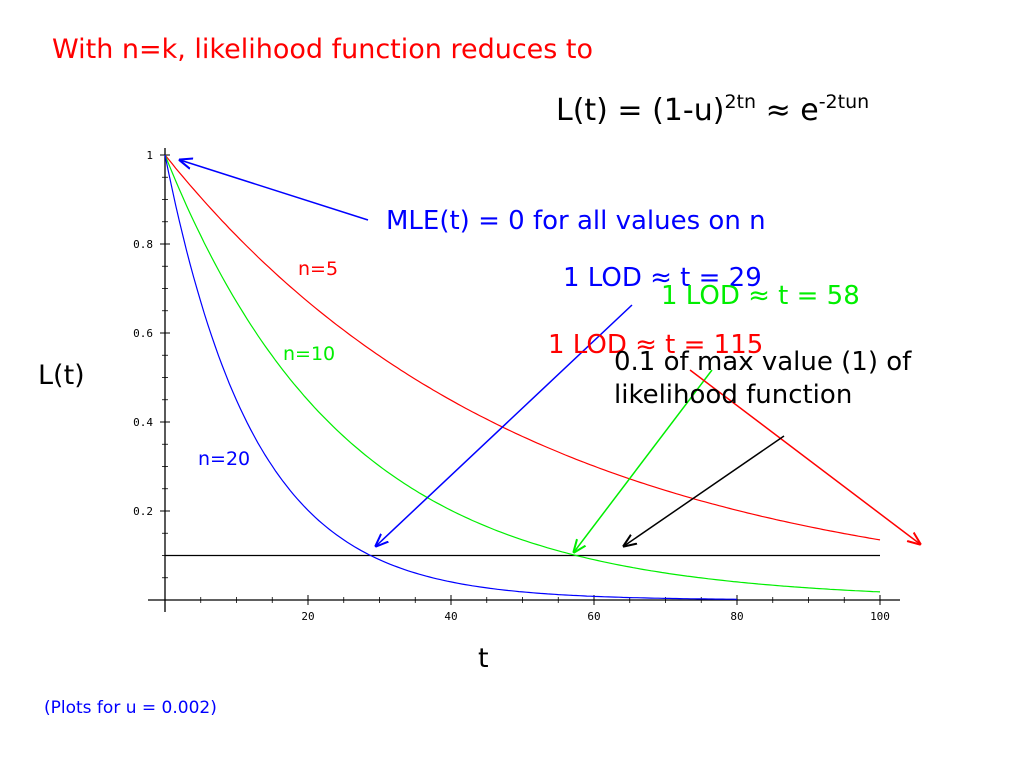  What do you see at coordinates (143, 244) in the screenshot?
I see `y-tick-label: 0.8` at bounding box center [143, 244].